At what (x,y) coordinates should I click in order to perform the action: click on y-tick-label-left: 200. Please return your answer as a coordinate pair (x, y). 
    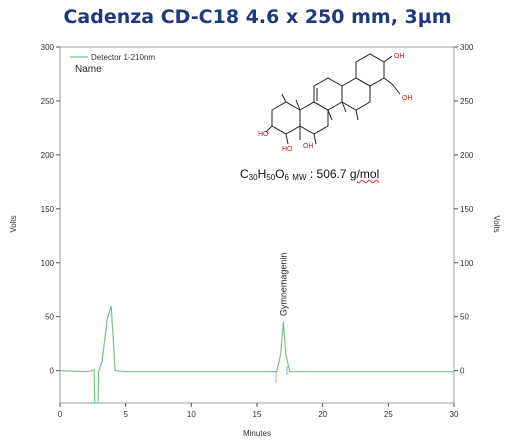
    Looking at the image, I should click on (48, 155).